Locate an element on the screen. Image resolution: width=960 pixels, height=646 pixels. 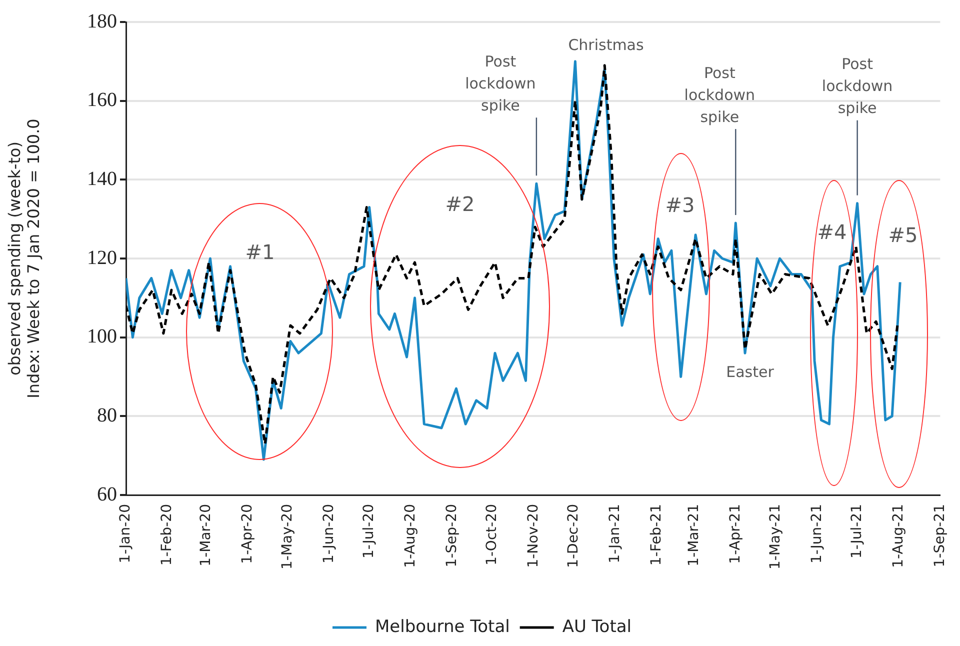
annotation: Easter is located at coordinates (750, 371).